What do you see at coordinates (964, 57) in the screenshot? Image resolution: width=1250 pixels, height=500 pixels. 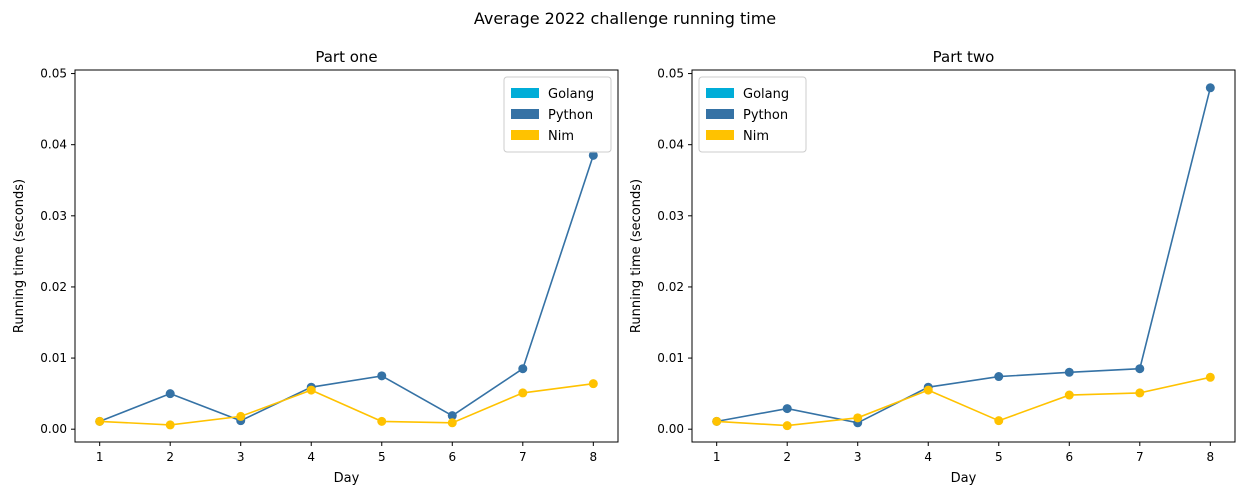 I see `axes-title: Part two` at bounding box center [964, 57].